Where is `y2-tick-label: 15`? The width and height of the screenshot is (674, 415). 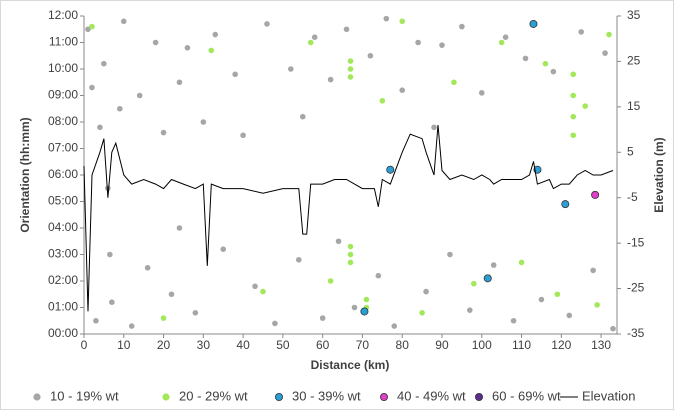
y2-tick-label: 15 is located at coordinates (634, 106).